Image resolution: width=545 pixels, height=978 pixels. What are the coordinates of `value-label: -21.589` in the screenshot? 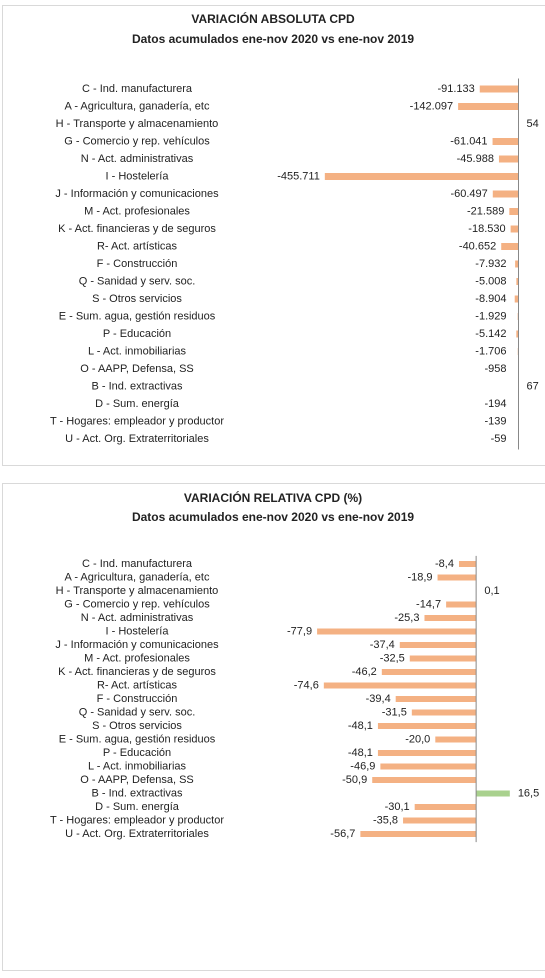 It's located at (485, 211).